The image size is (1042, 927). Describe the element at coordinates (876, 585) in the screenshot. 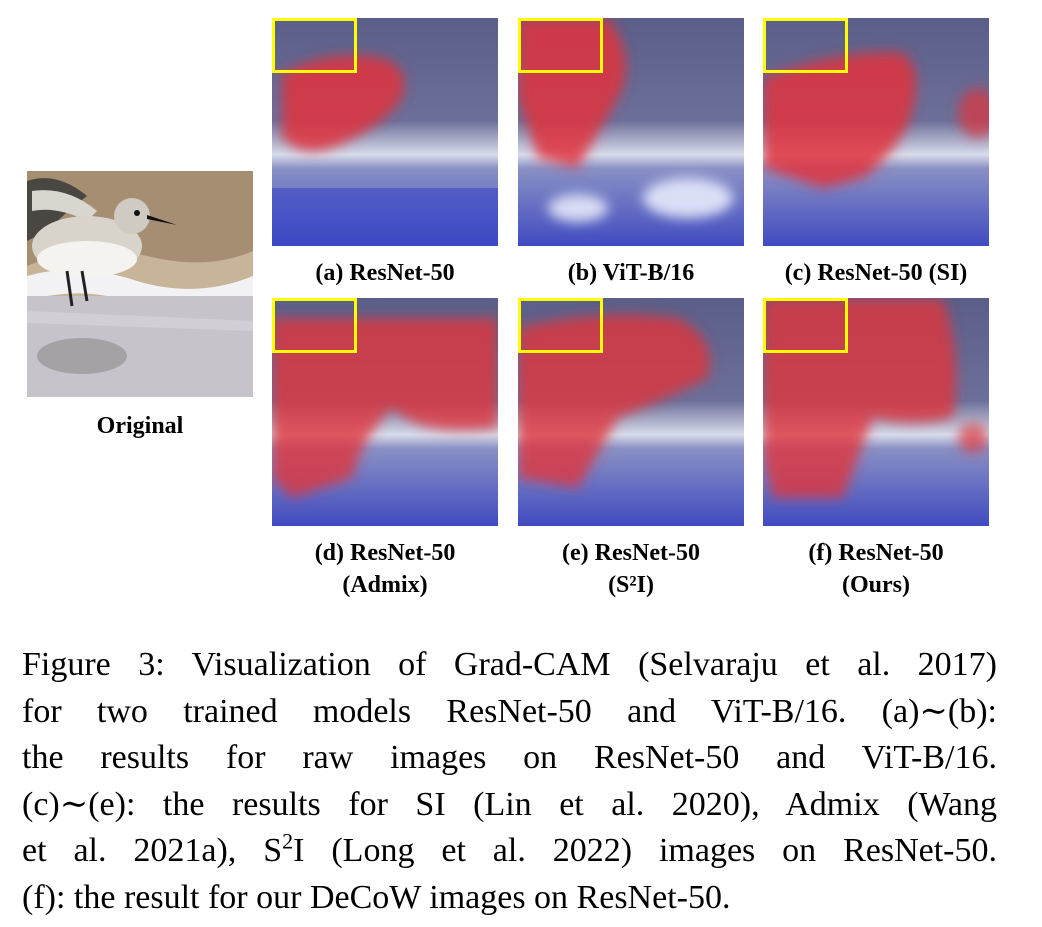

I see `caption-f-line2: (Ours)` at that location.